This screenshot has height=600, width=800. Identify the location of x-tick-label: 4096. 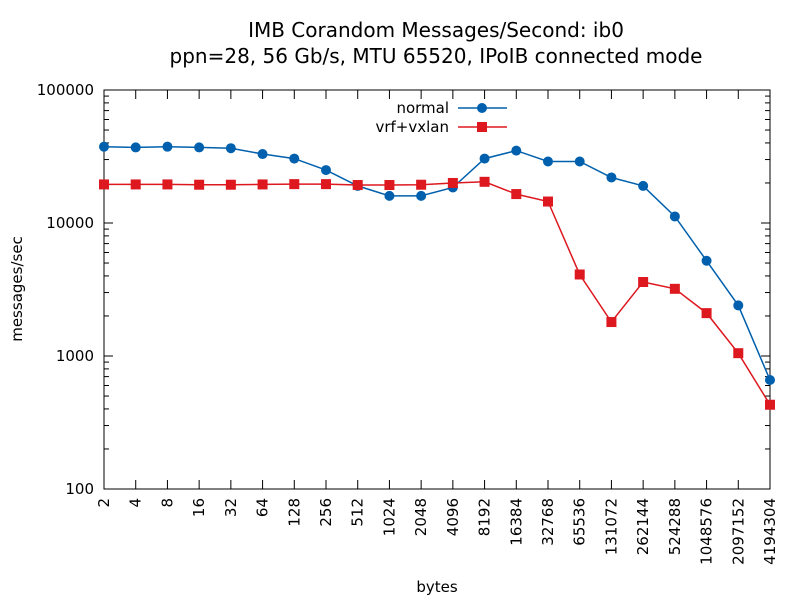
(453, 517).